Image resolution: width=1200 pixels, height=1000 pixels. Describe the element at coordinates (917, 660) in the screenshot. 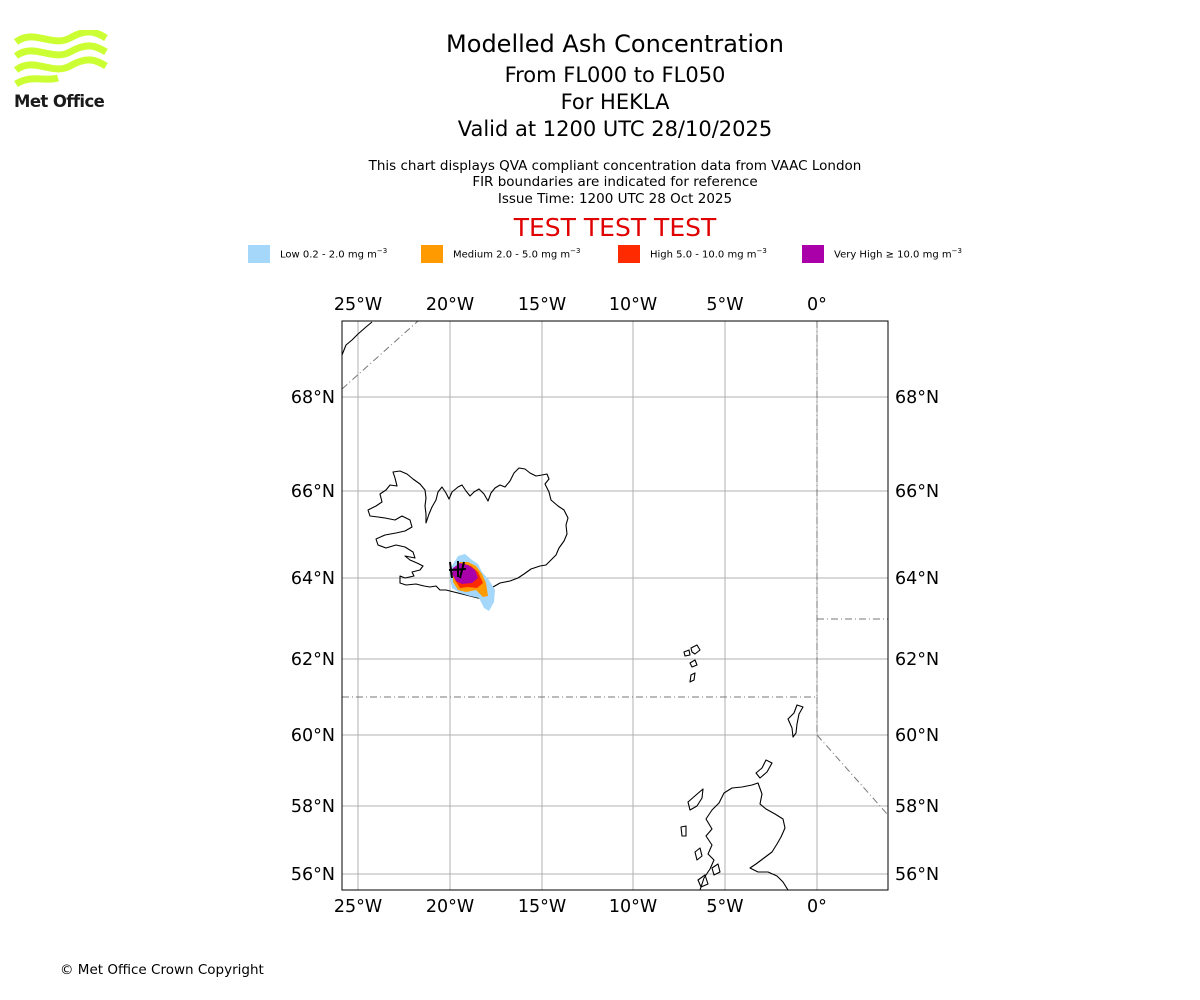

I see `lat-label-right: 62°N` at that location.